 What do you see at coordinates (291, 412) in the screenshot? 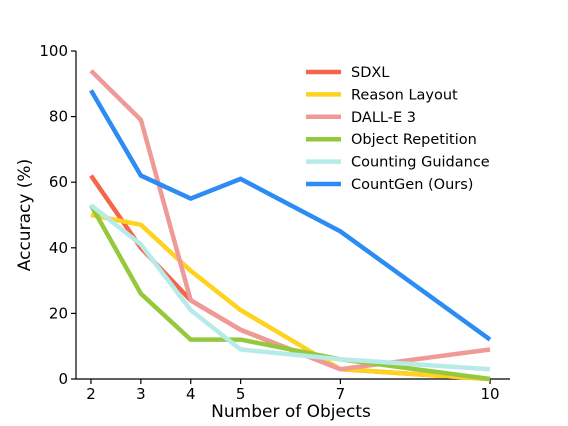
I see `x-axis-label: Number of Objects` at bounding box center [291, 412].